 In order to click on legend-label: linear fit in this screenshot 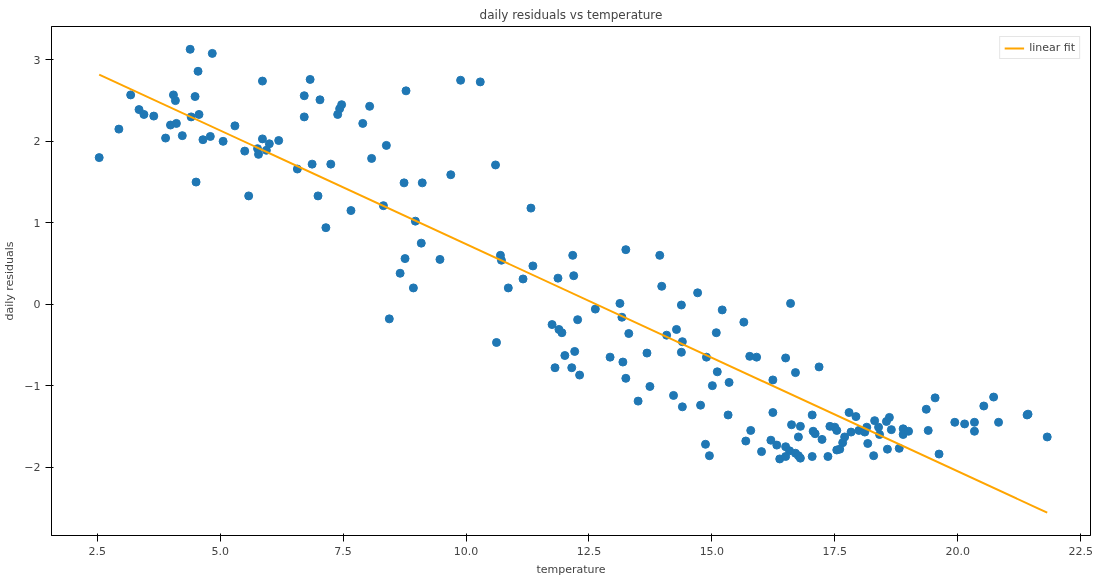, I will do `click(1052, 47)`.